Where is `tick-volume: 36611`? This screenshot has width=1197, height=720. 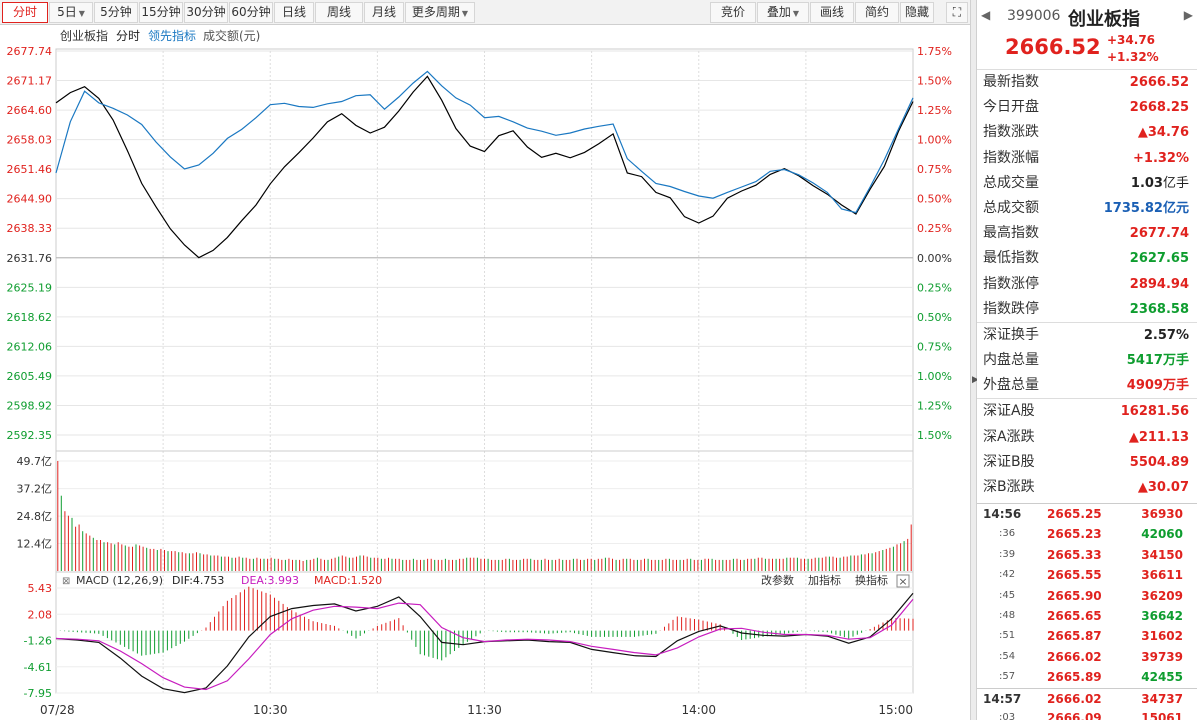
tick-volume: 36611 is located at coordinates (1162, 575).